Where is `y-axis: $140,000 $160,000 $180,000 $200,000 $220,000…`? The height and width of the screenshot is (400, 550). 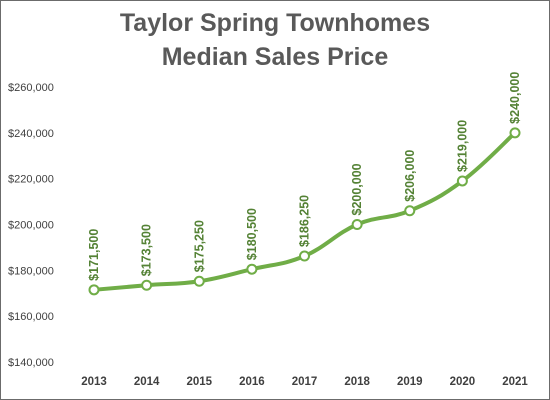 y-axis: $140,000 $160,000 $180,000 $200,000 $220,000… is located at coordinates (31, 225).